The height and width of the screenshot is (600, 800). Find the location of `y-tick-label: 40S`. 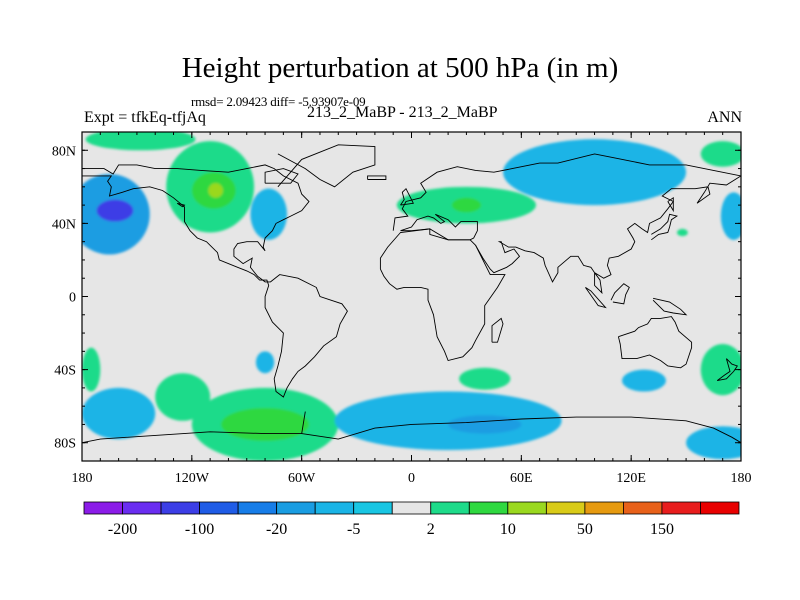

y-tick-label: 40S is located at coordinates (65, 371).